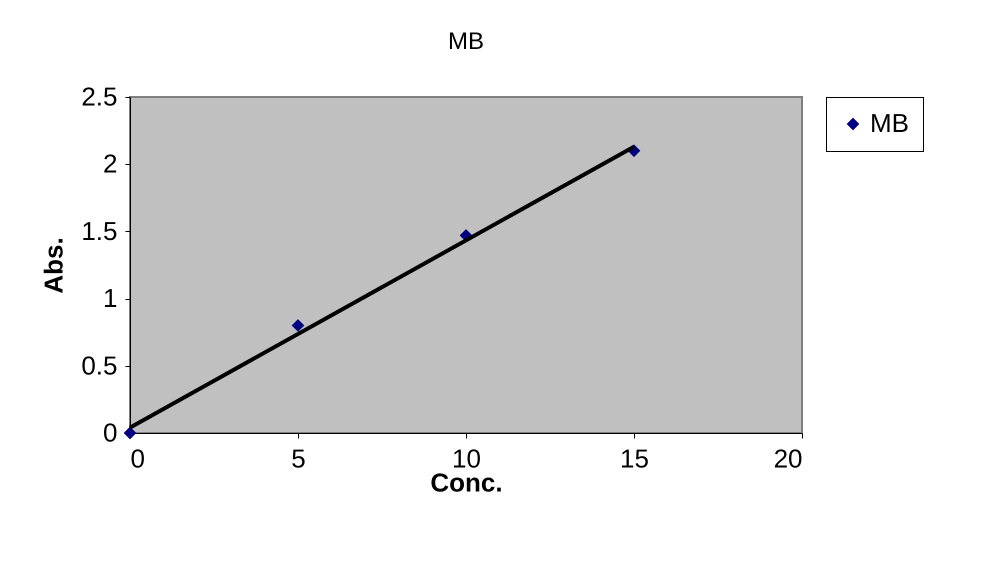 This screenshot has height=563, width=998. What do you see at coordinates (99, 365) in the screenshot?
I see `y-tick-label: 0.5` at bounding box center [99, 365].